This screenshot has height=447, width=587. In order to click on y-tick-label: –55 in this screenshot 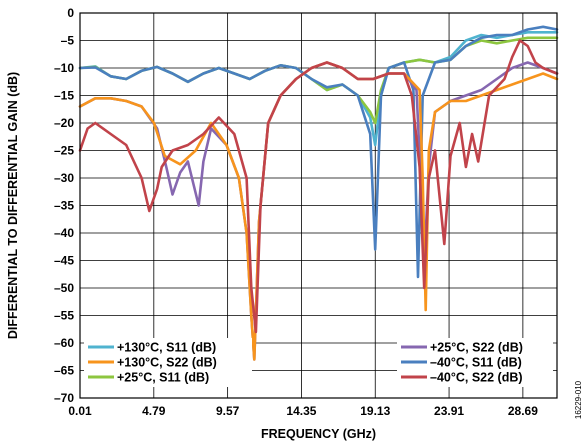, I will do `click(64, 316)`.